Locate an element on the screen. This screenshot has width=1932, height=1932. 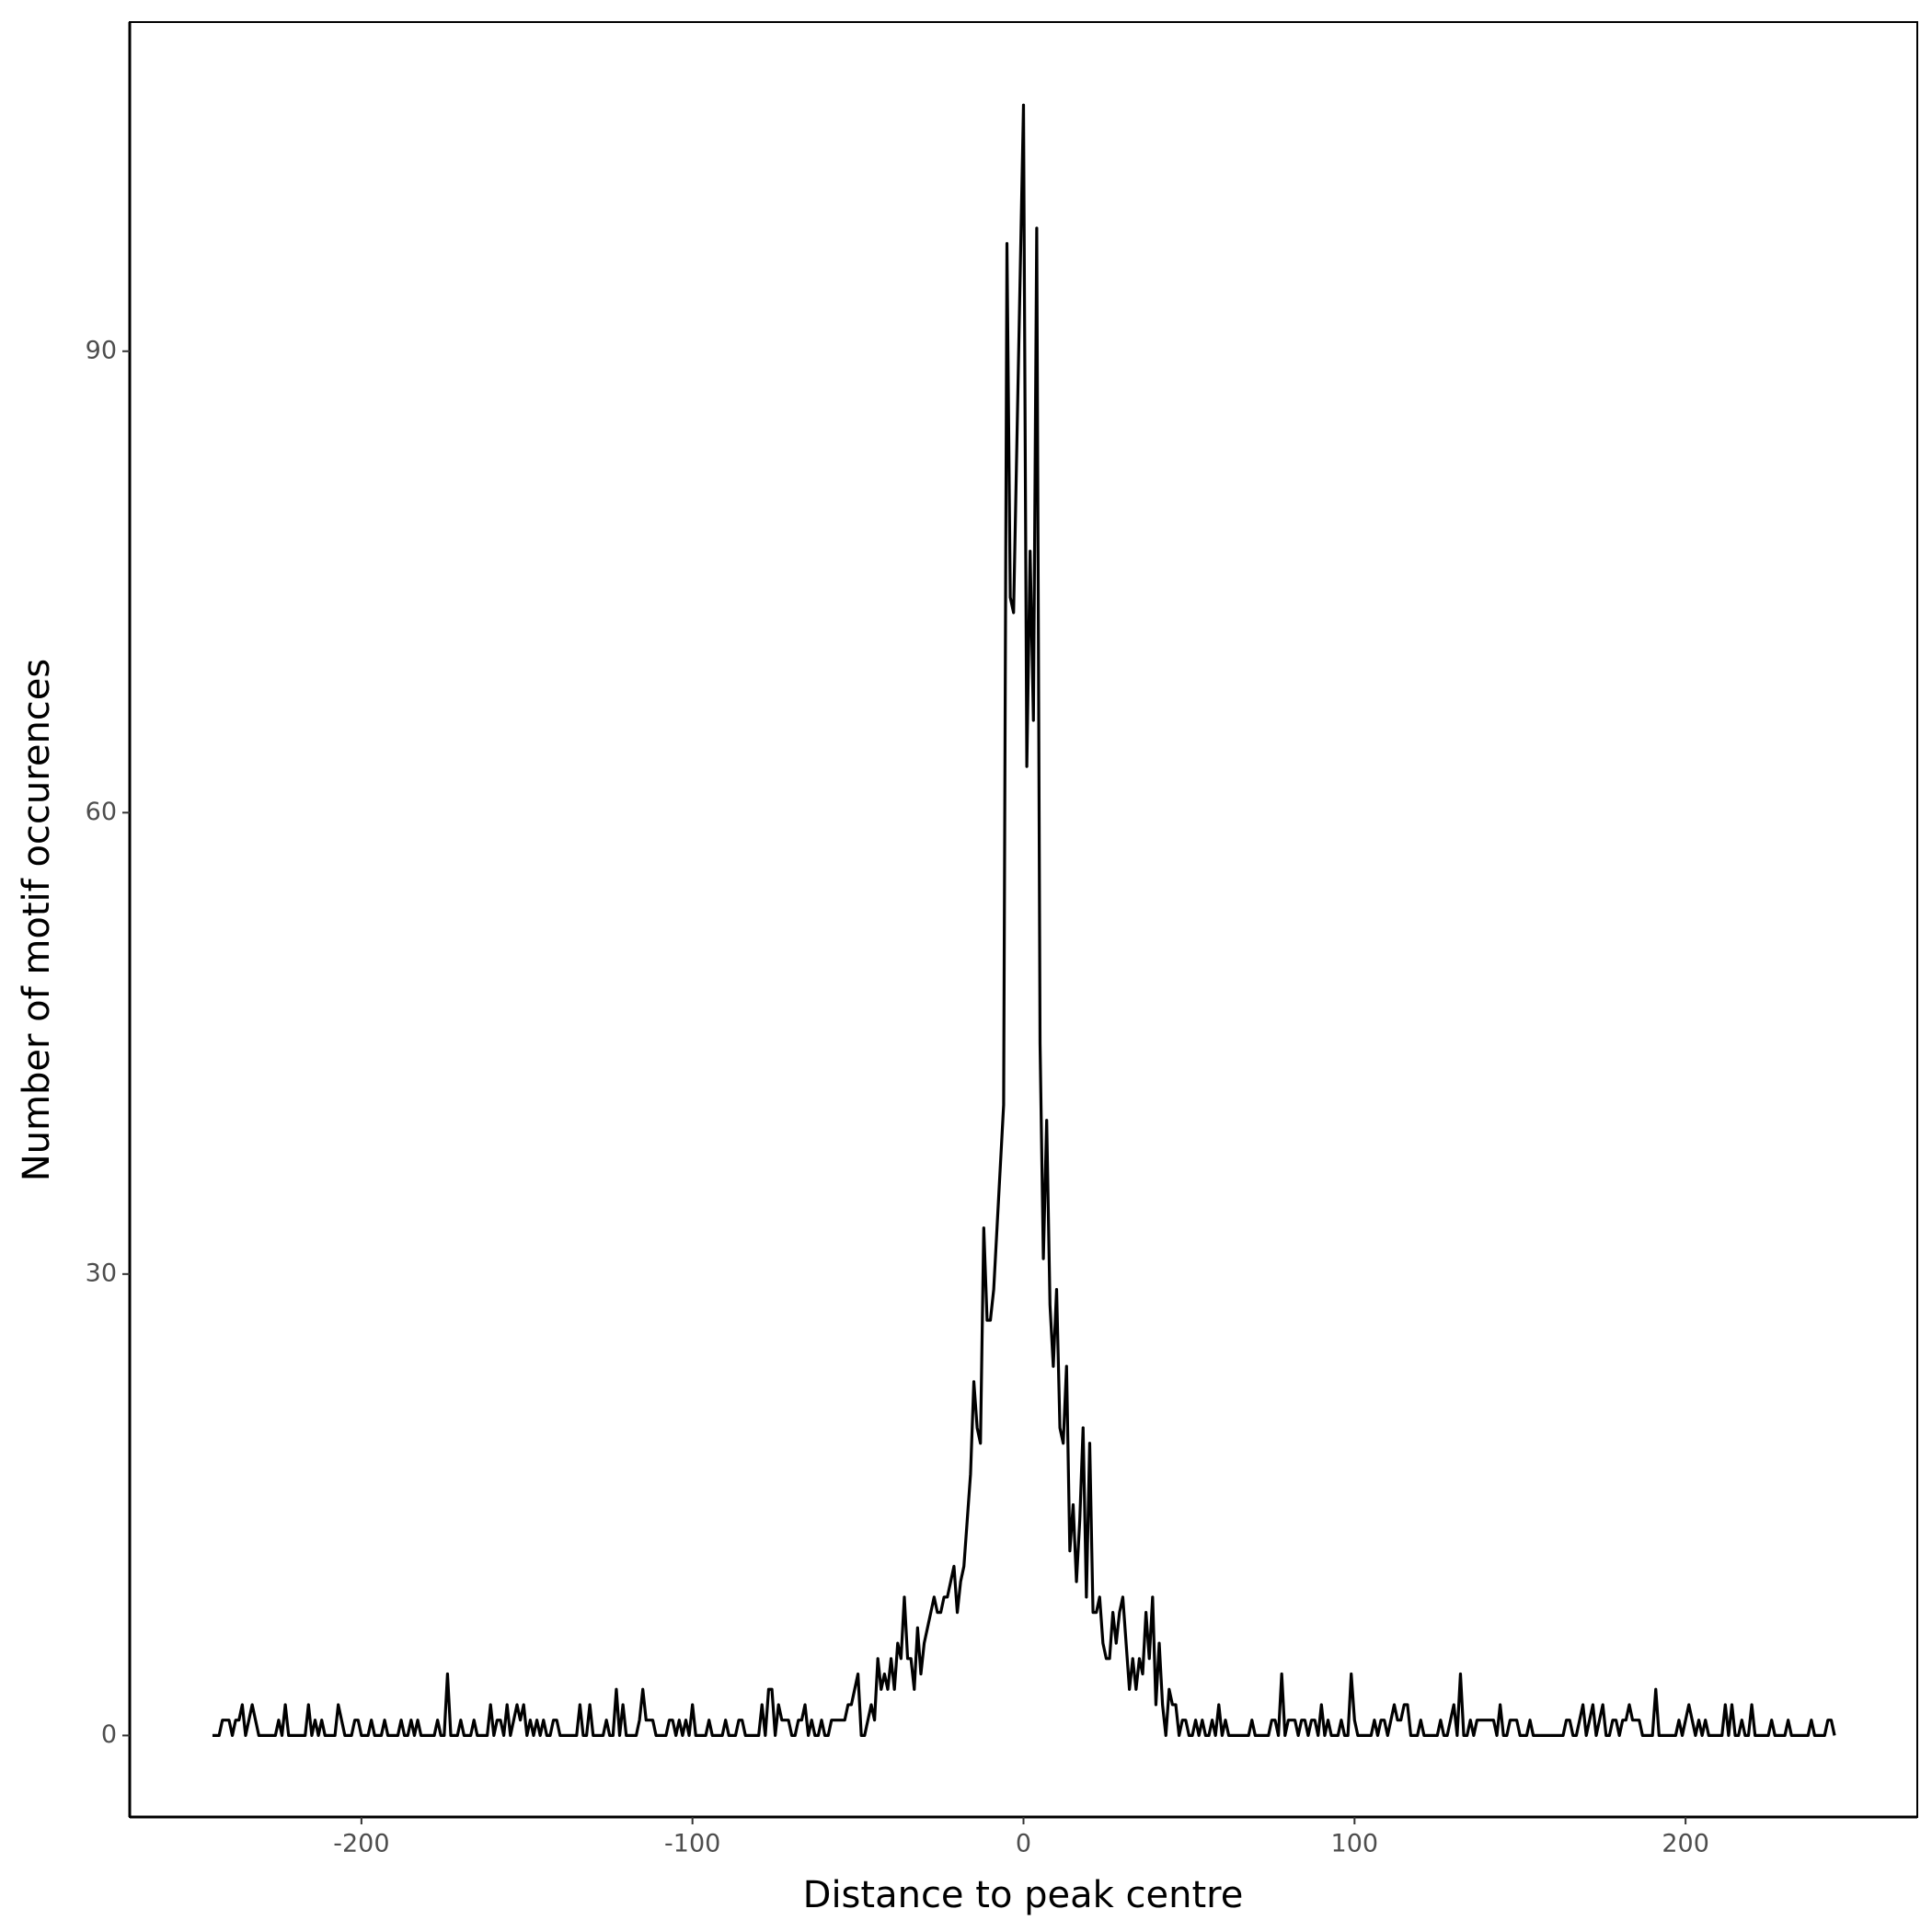
x-tick-label: 200 is located at coordinates (1685, 1844).